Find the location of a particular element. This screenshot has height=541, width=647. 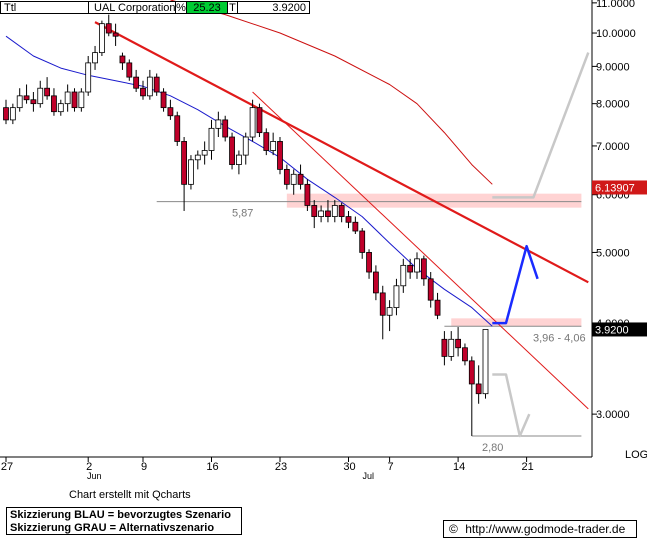

legend-grey: Skizzierung GRAU = Alternativszenario is located at coordinates (112, 528).